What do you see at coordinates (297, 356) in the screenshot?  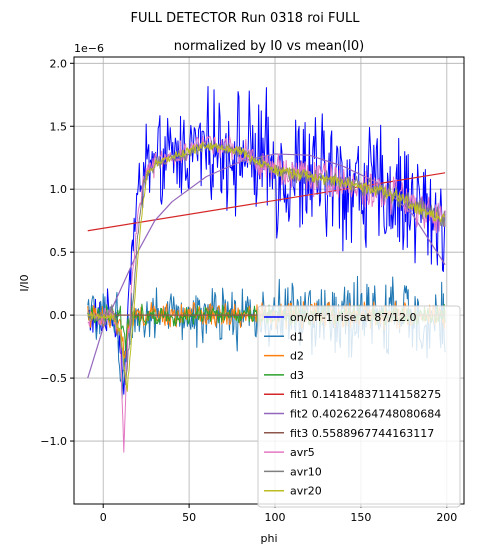 I see `legend-label: d2` at bounding box center [297, 356].